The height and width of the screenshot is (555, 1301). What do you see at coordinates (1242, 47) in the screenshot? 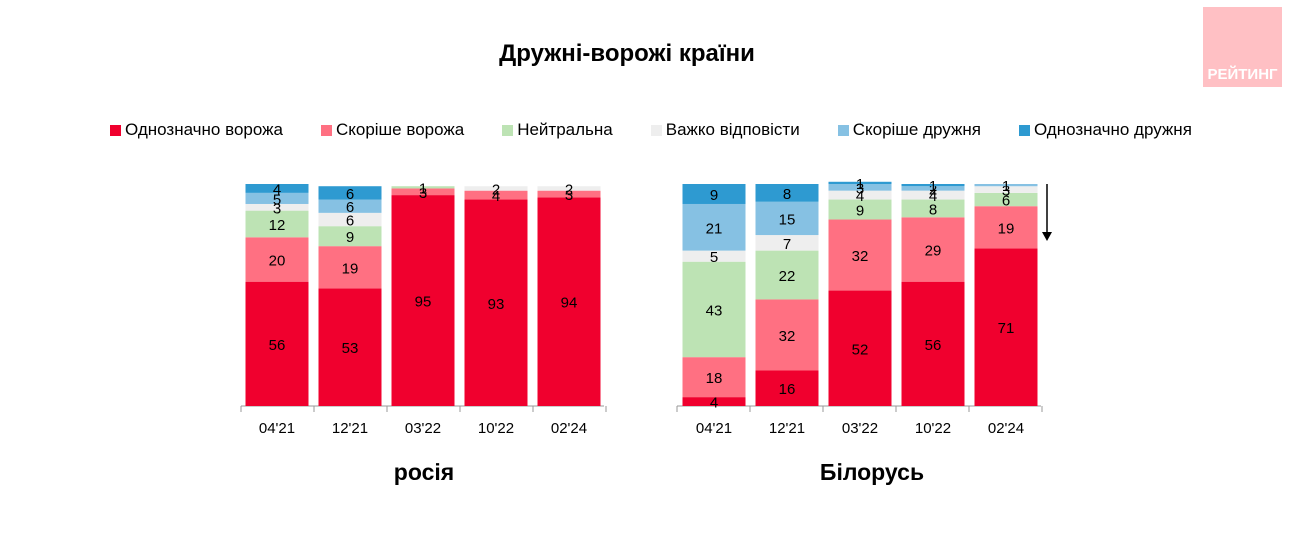
I see `rating-logo: РЕЙТИНГ` at bounding box center [1242, 47].